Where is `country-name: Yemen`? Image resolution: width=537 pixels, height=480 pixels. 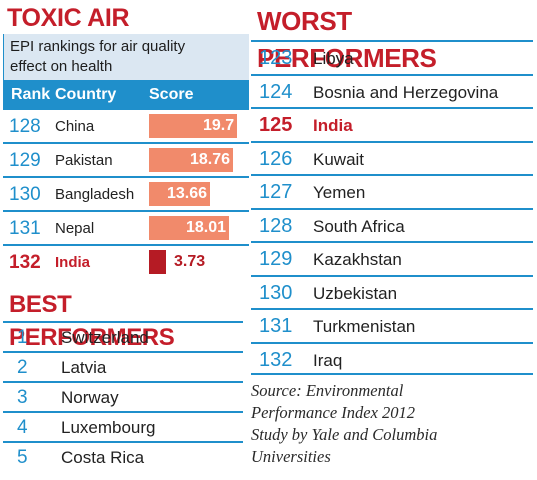 country-name: Yemen is located at coordinates (339, 192).